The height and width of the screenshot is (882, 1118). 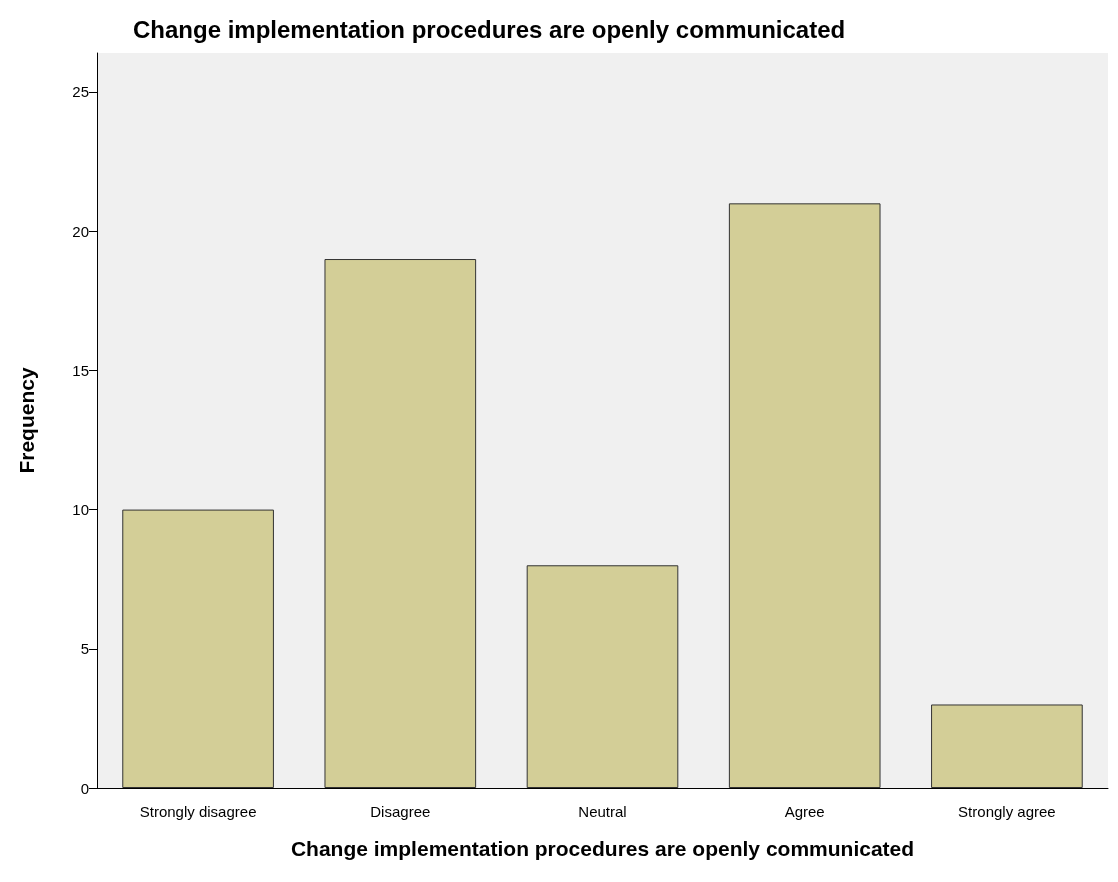 I want to click on x-tick-label: Neutral, so click(x=602, y=811).